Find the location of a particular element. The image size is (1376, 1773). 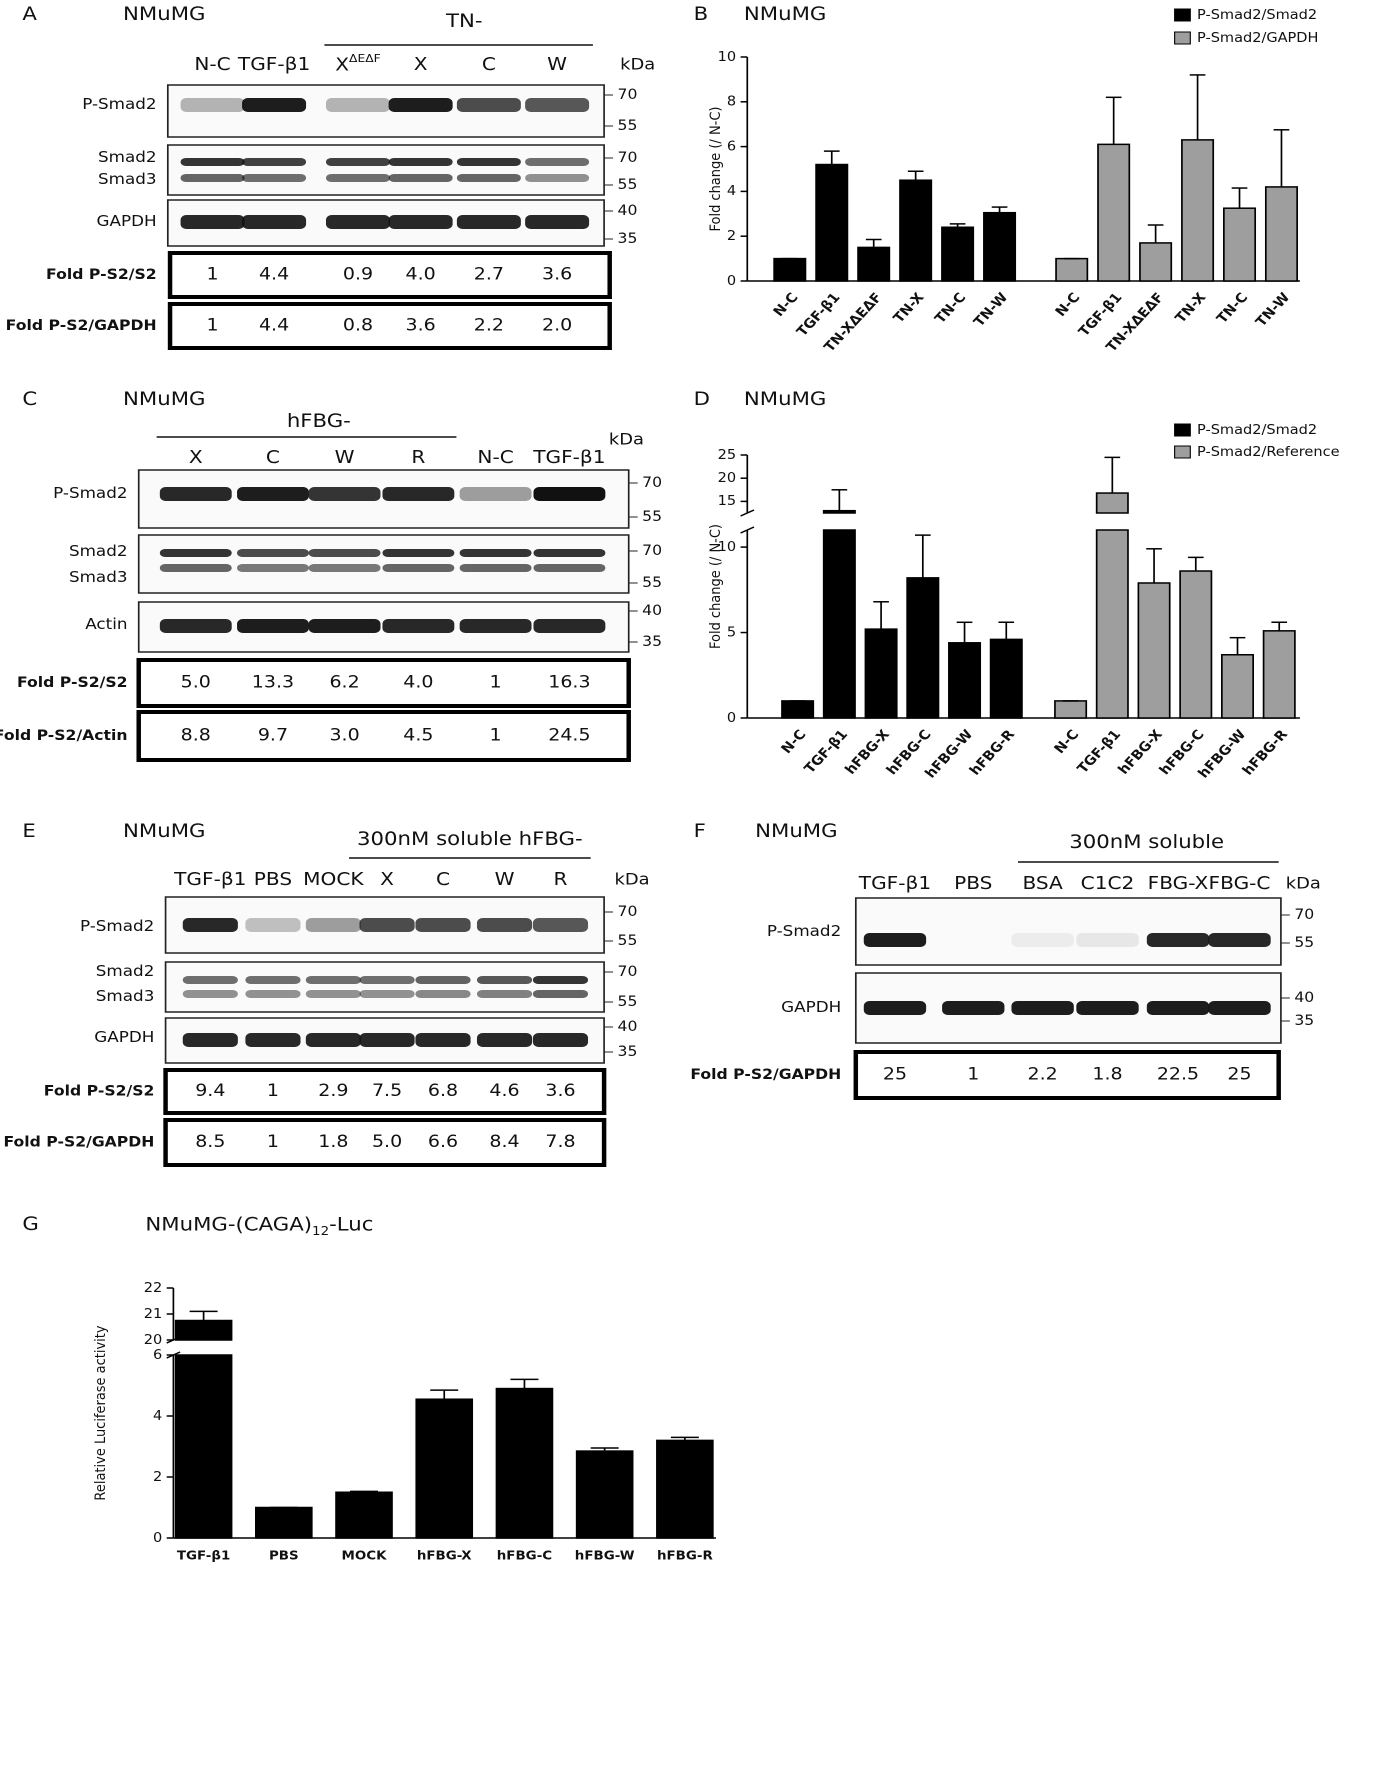

lane-label: MOCK is located at coordinates (333, 879).